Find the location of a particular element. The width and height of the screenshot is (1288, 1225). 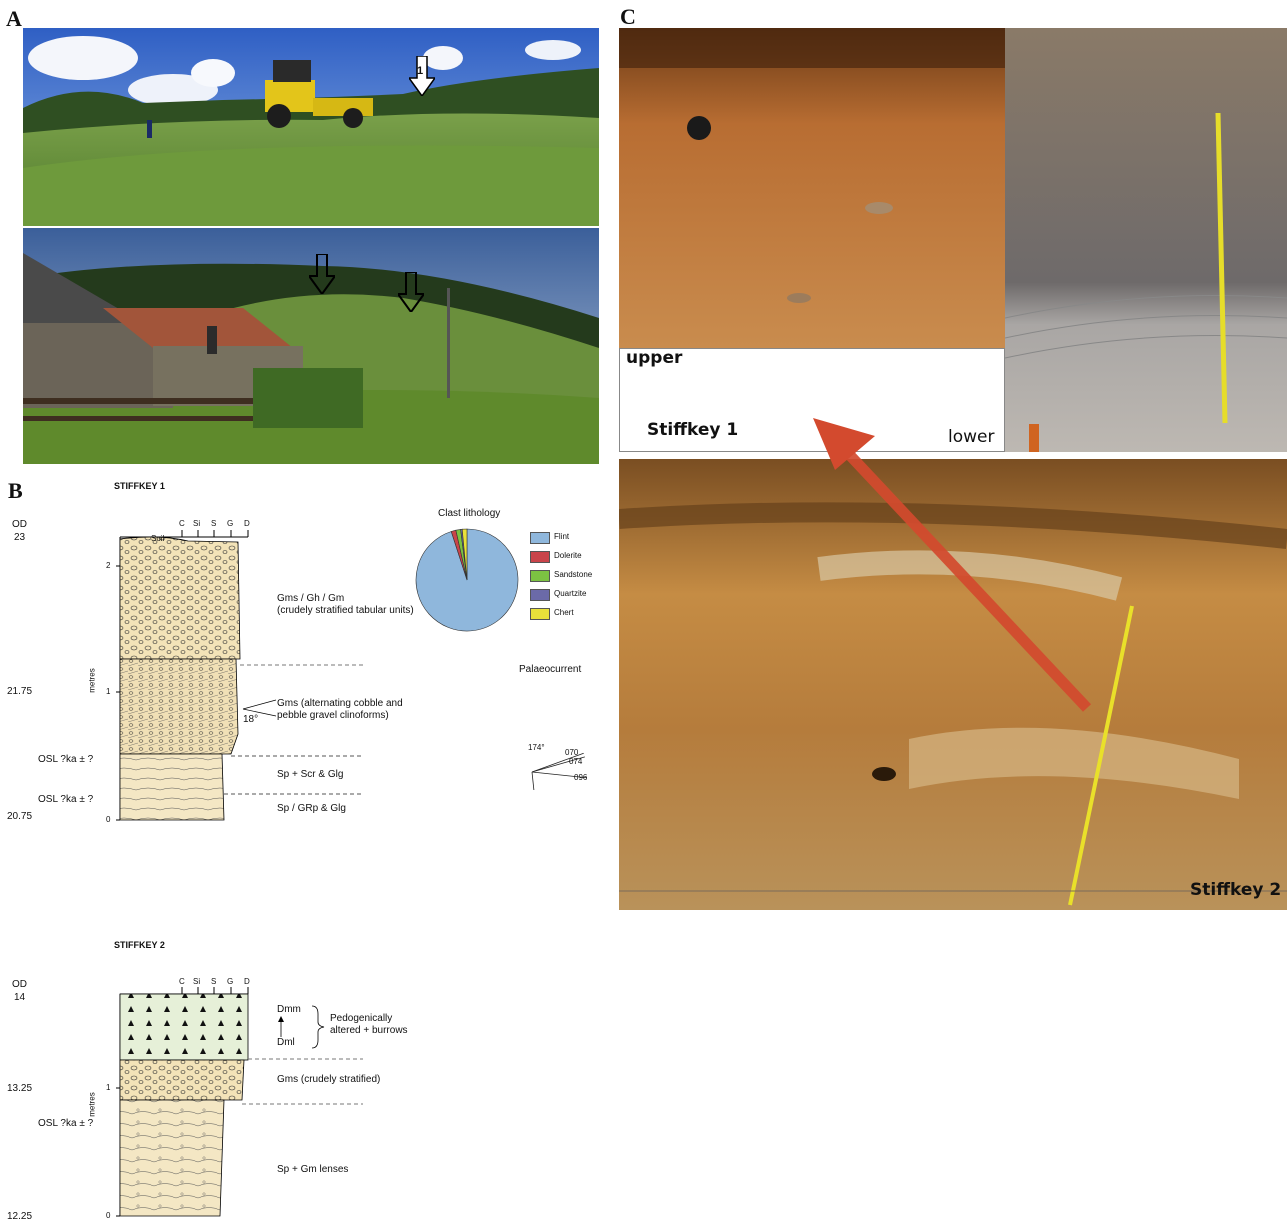

arrow-up-left-icon is located at coordinates (955, 565).